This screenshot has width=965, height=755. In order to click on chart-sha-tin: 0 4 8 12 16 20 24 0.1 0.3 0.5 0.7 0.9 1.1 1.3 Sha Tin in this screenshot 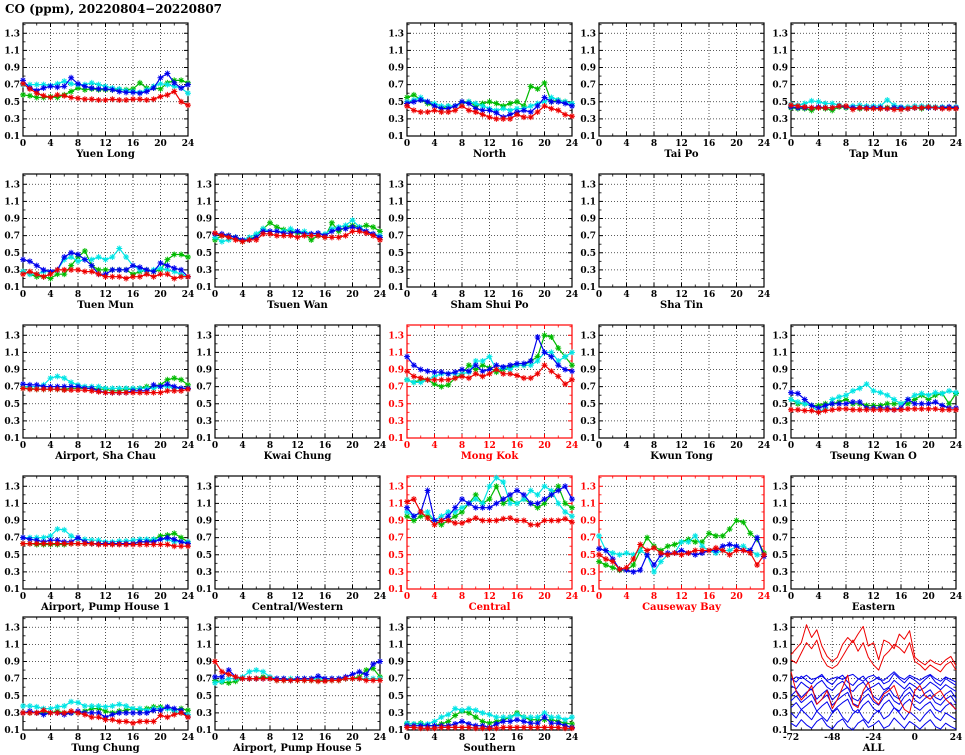, I will do `click(675, 242)`.